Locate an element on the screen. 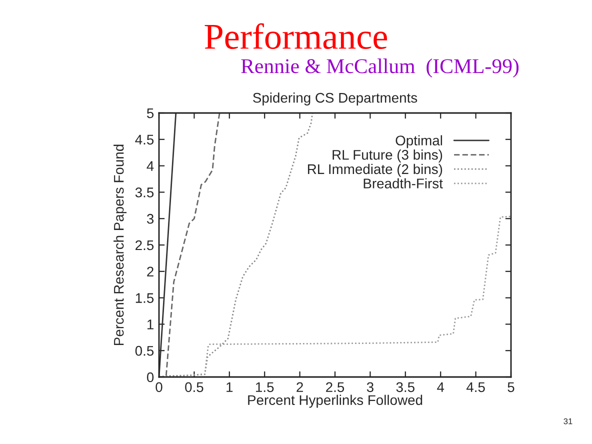 This screenshot has width=592, height=444. x-tick-label: 0 is located at coordinates (159, 387).